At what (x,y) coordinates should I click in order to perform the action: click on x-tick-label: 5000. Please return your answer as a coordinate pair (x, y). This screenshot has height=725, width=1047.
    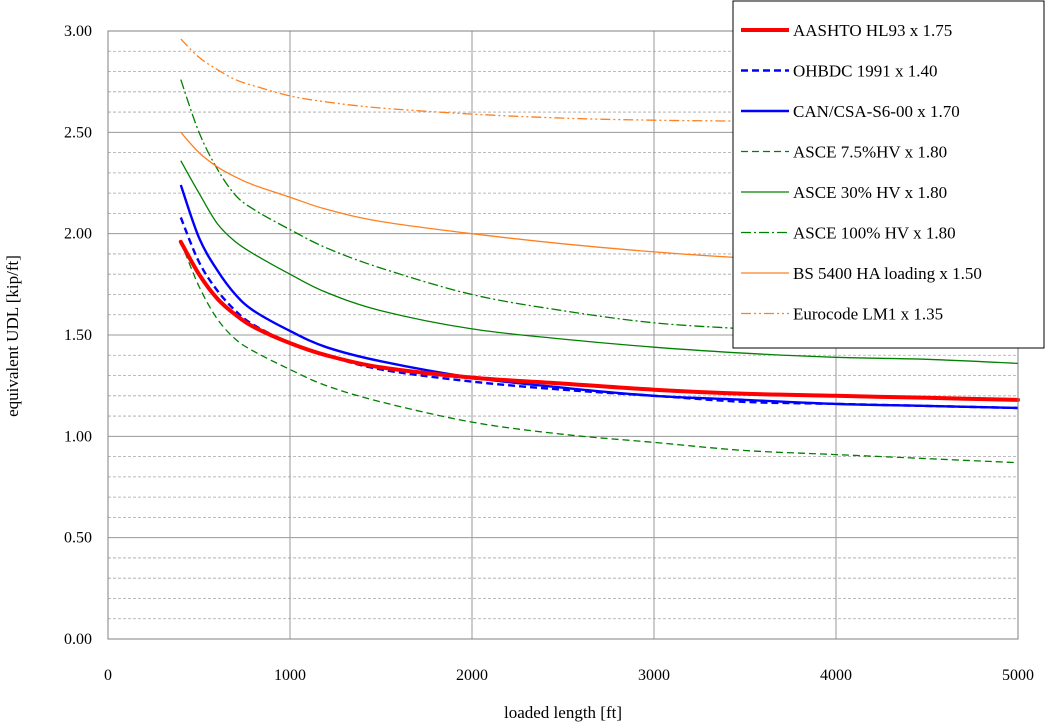
    Looking at the image, I should click on (1018, 675).